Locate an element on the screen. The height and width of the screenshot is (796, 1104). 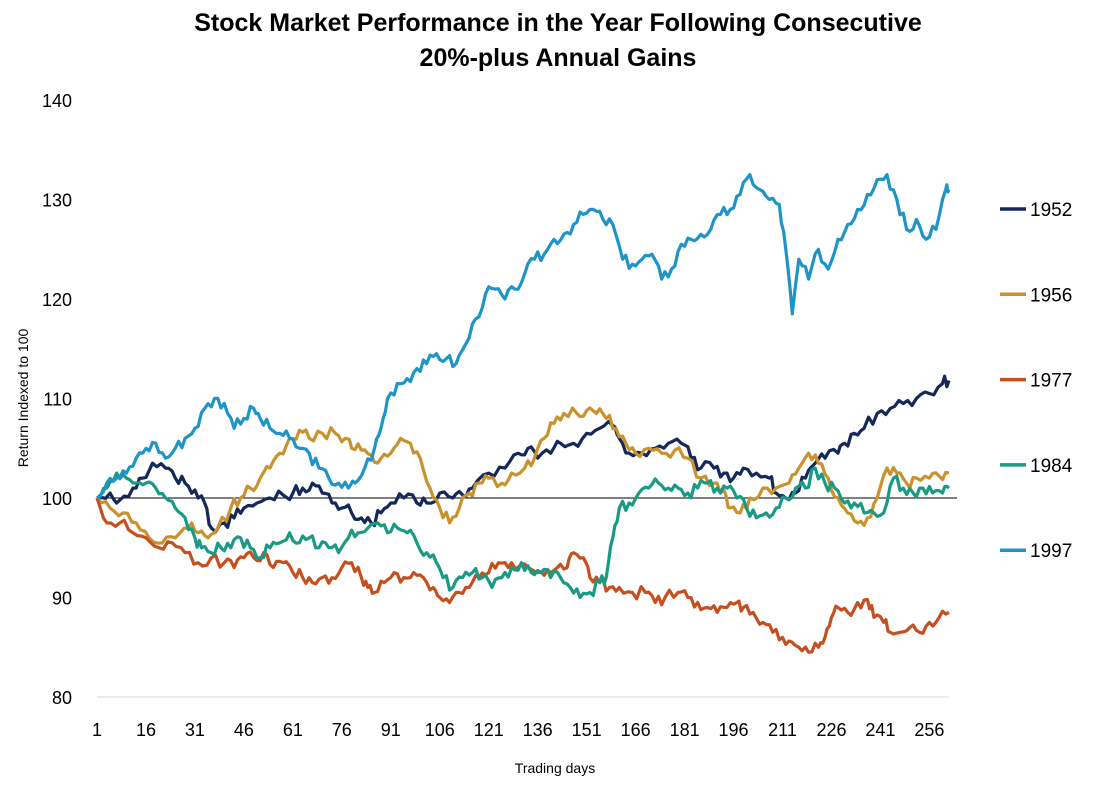
x-tick-label: 46 is located at coordinates (244, 730).